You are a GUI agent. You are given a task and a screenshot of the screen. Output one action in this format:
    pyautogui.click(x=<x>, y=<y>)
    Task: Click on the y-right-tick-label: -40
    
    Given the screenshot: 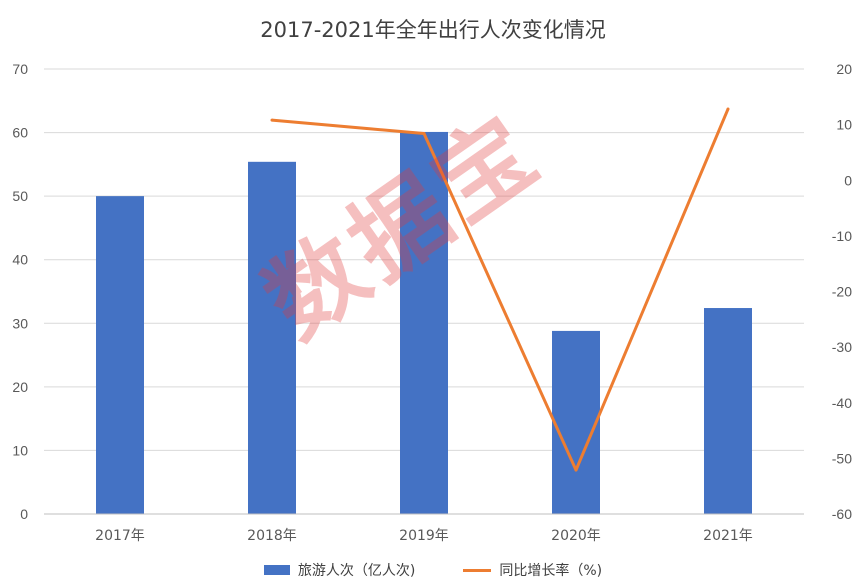 What is the action you would take?
    pyautogui.click(x=842, y=403)
    